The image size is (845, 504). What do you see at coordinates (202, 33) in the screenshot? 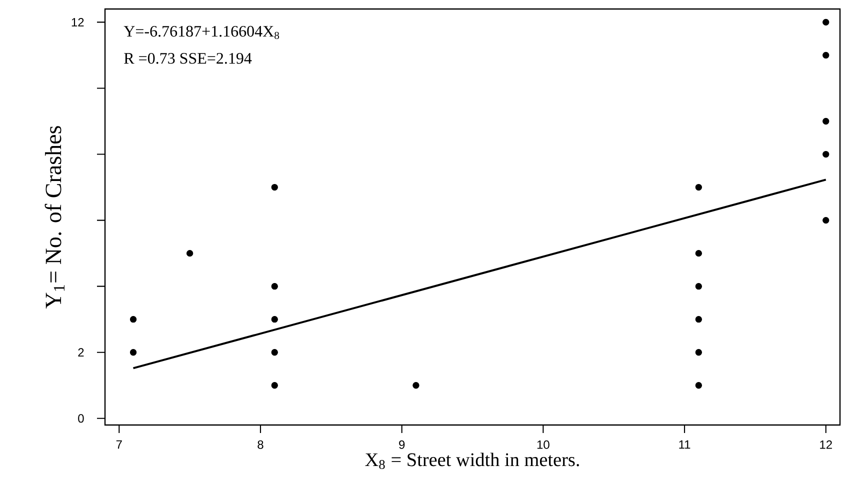
I see `annotation: Y=-6.76187+1.16604X$_{8}$` at bounding box center [202, 33].